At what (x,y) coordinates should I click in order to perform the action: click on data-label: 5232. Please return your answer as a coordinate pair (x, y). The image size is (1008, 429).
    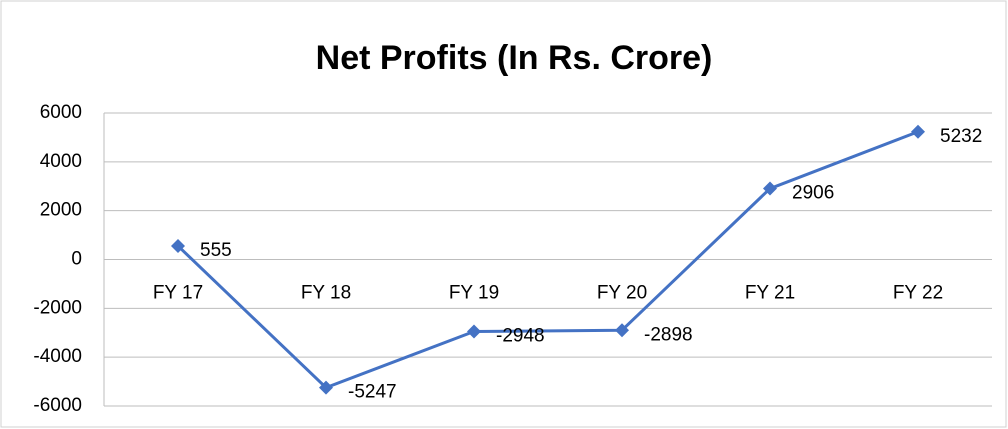
    Looking at the image, I should click on (961, 136).